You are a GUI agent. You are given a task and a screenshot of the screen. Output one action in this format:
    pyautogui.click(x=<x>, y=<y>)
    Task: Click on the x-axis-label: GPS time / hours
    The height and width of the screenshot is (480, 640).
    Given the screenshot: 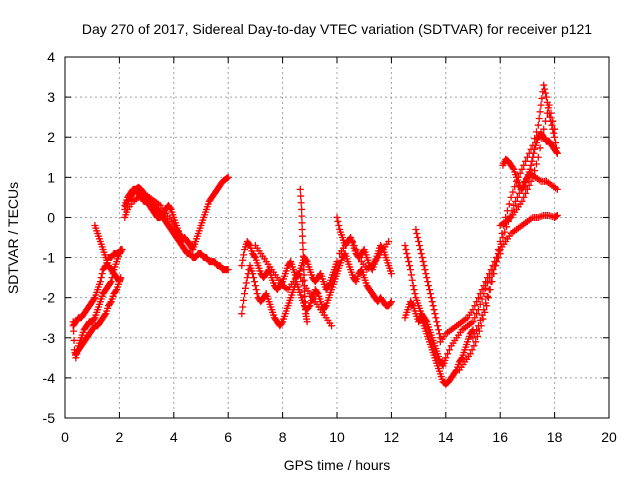 What is the action you would take?
    pyautogui.click(x=337, y=465)
    